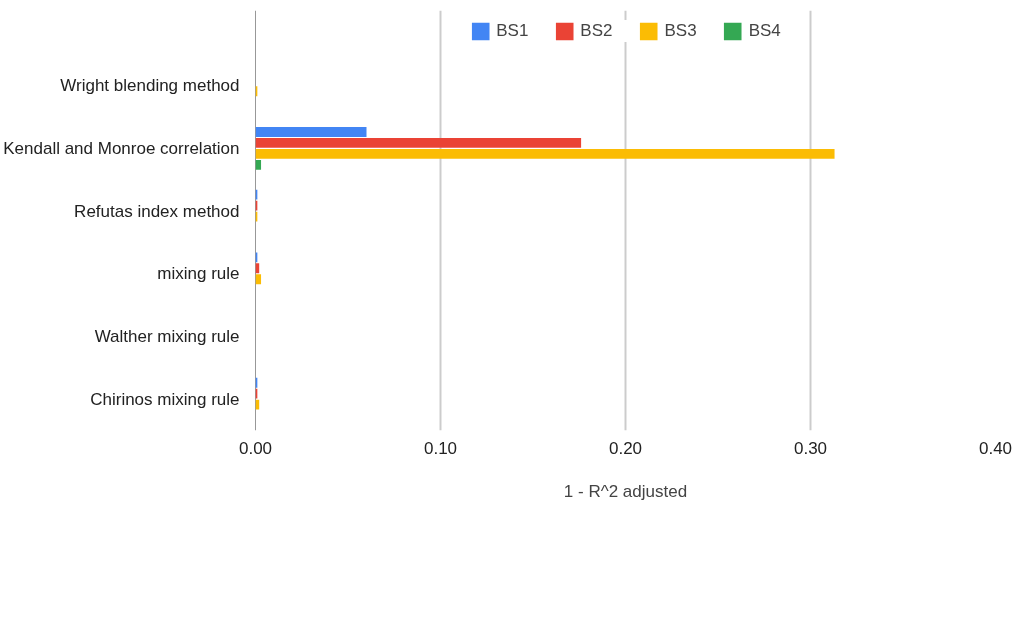 Image resolution: width=1027 pixels, height=639 pixels. What do you see at coordinates (157, 211) in the screenshot?
I see `y-tick-label: Refutas index method` at bounding box center [157, 211].